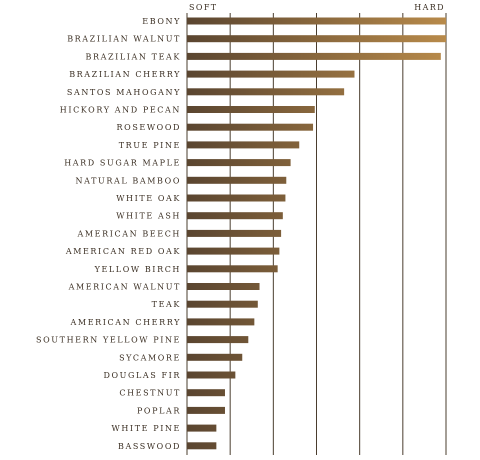 The height and width of the screenshot is (460, 480). What do you see at coordinates (146, 428) in the screenshot?
I see `category-label: WHITE PINE` at bounding box center [146, 428].